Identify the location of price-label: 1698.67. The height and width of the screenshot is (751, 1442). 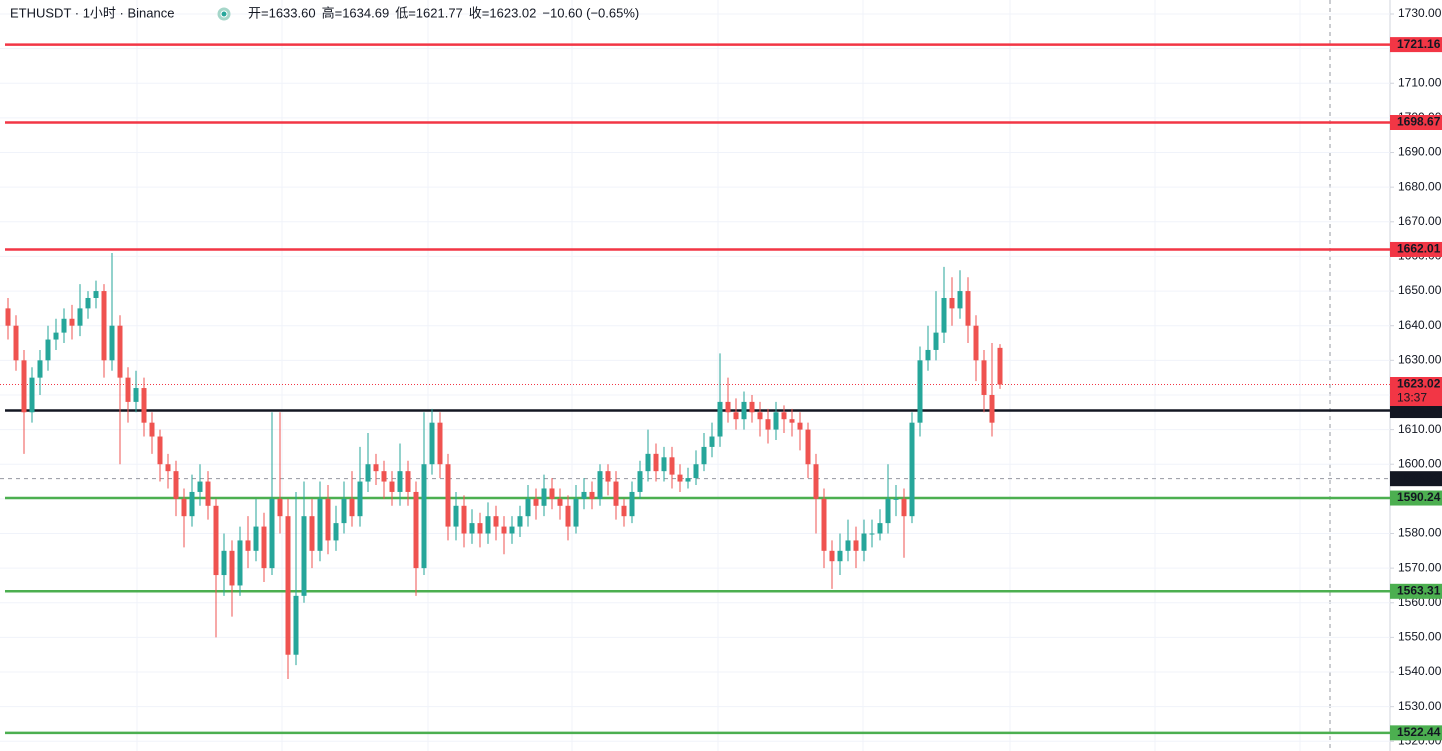
(1419, 122).